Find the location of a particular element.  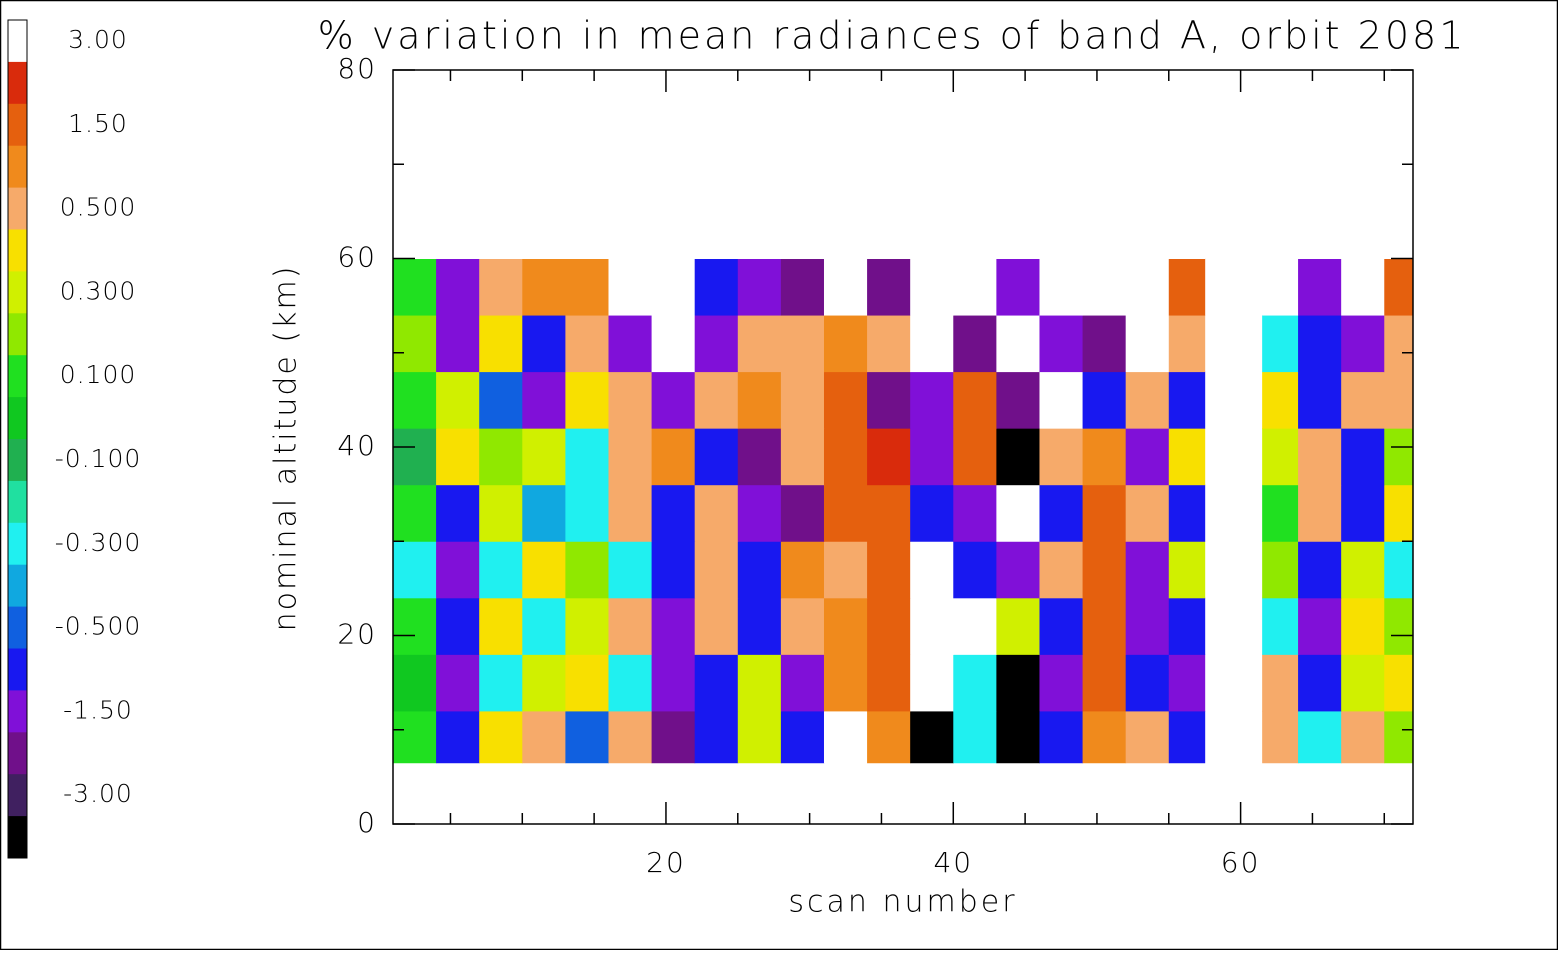

x-tick-label: 40 is located at coordinates (953, 862).